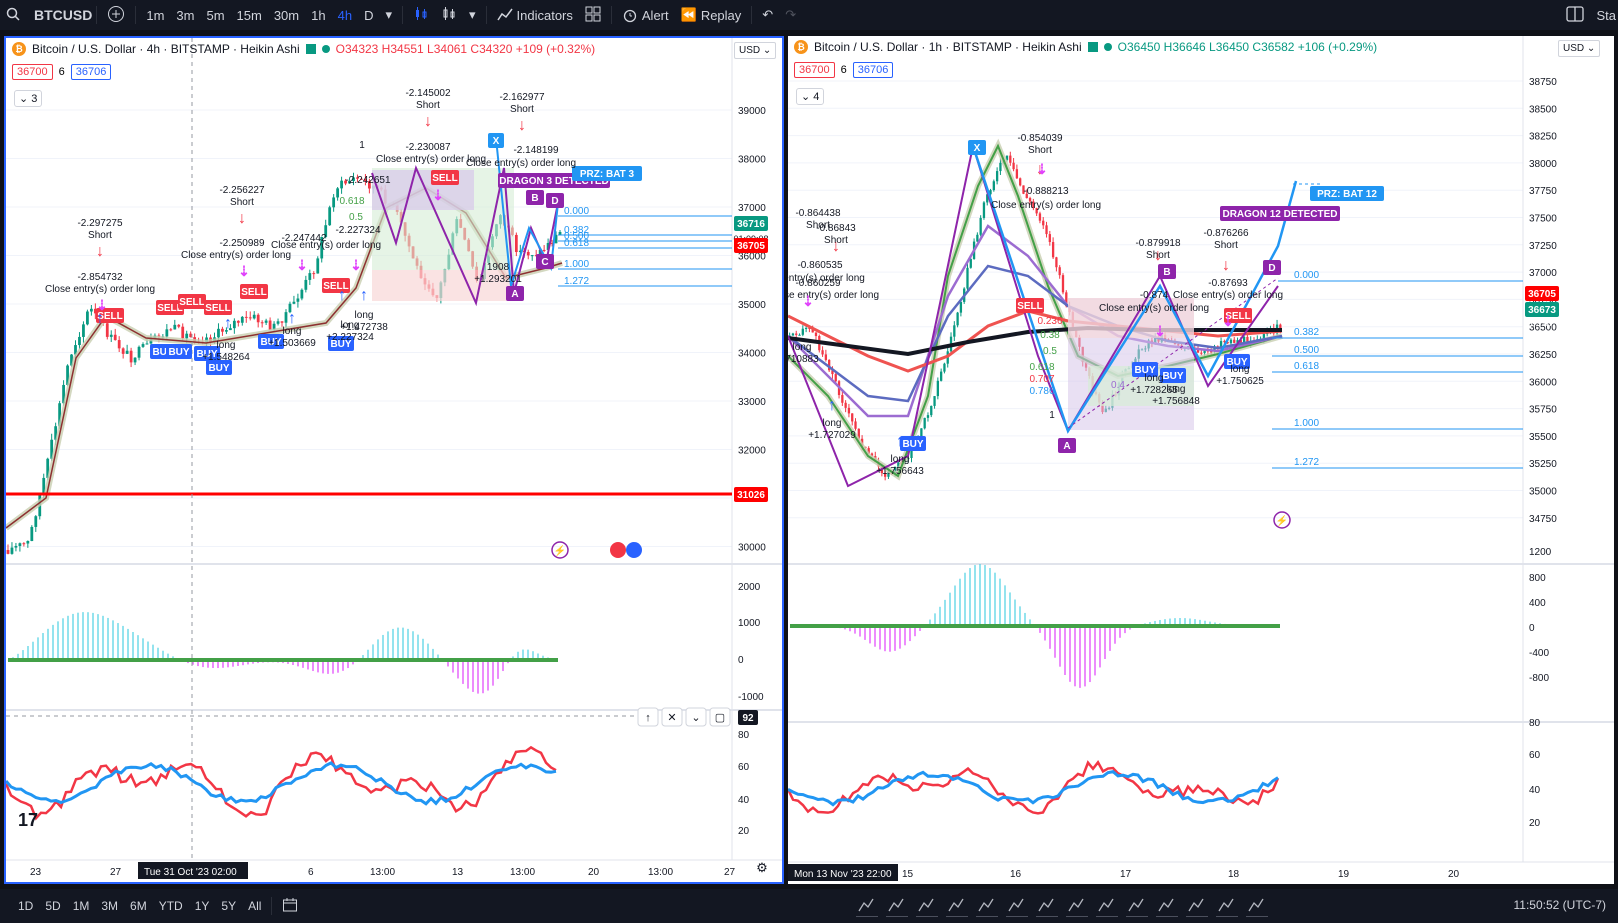 The height and width of the screenshot is (923, 1618). Describe the element at coordinates (791, 14) in the screenshot. I see `redo-icon: ↷` at that location.